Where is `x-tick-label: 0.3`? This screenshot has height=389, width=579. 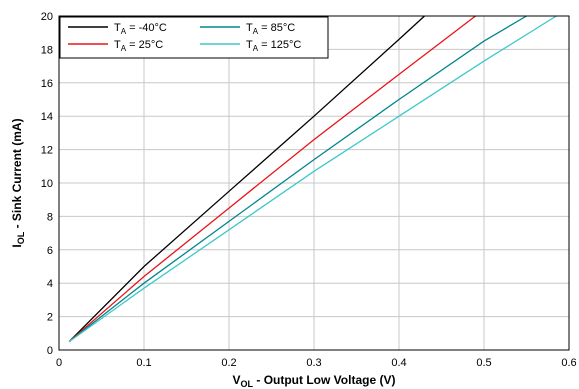 x-tick-label: 0.3 is located at coordinates (313, 363).